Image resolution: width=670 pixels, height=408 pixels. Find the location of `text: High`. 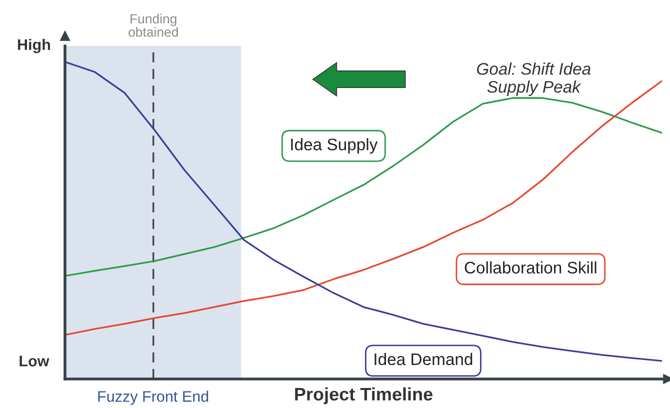

text: High is located at coordinates (34, 46).